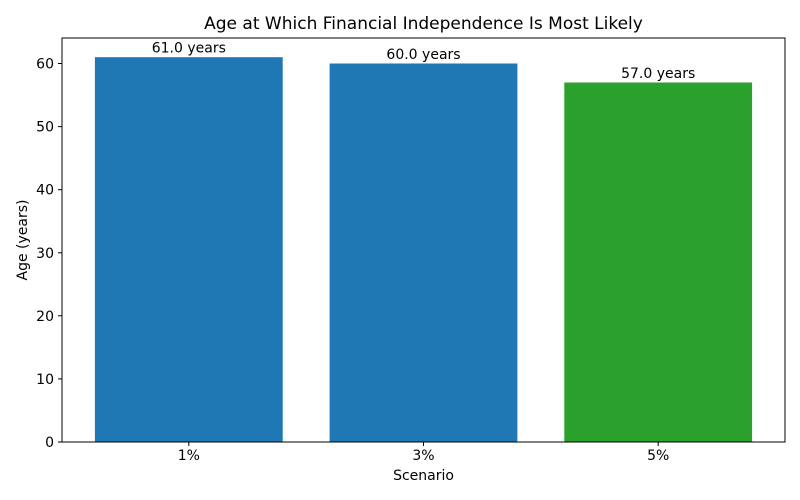  What do you see at coordinates (423, 55) in the screenshot?
I see `bar-value-label: 60.0 years` at bounding box center [423, 55].